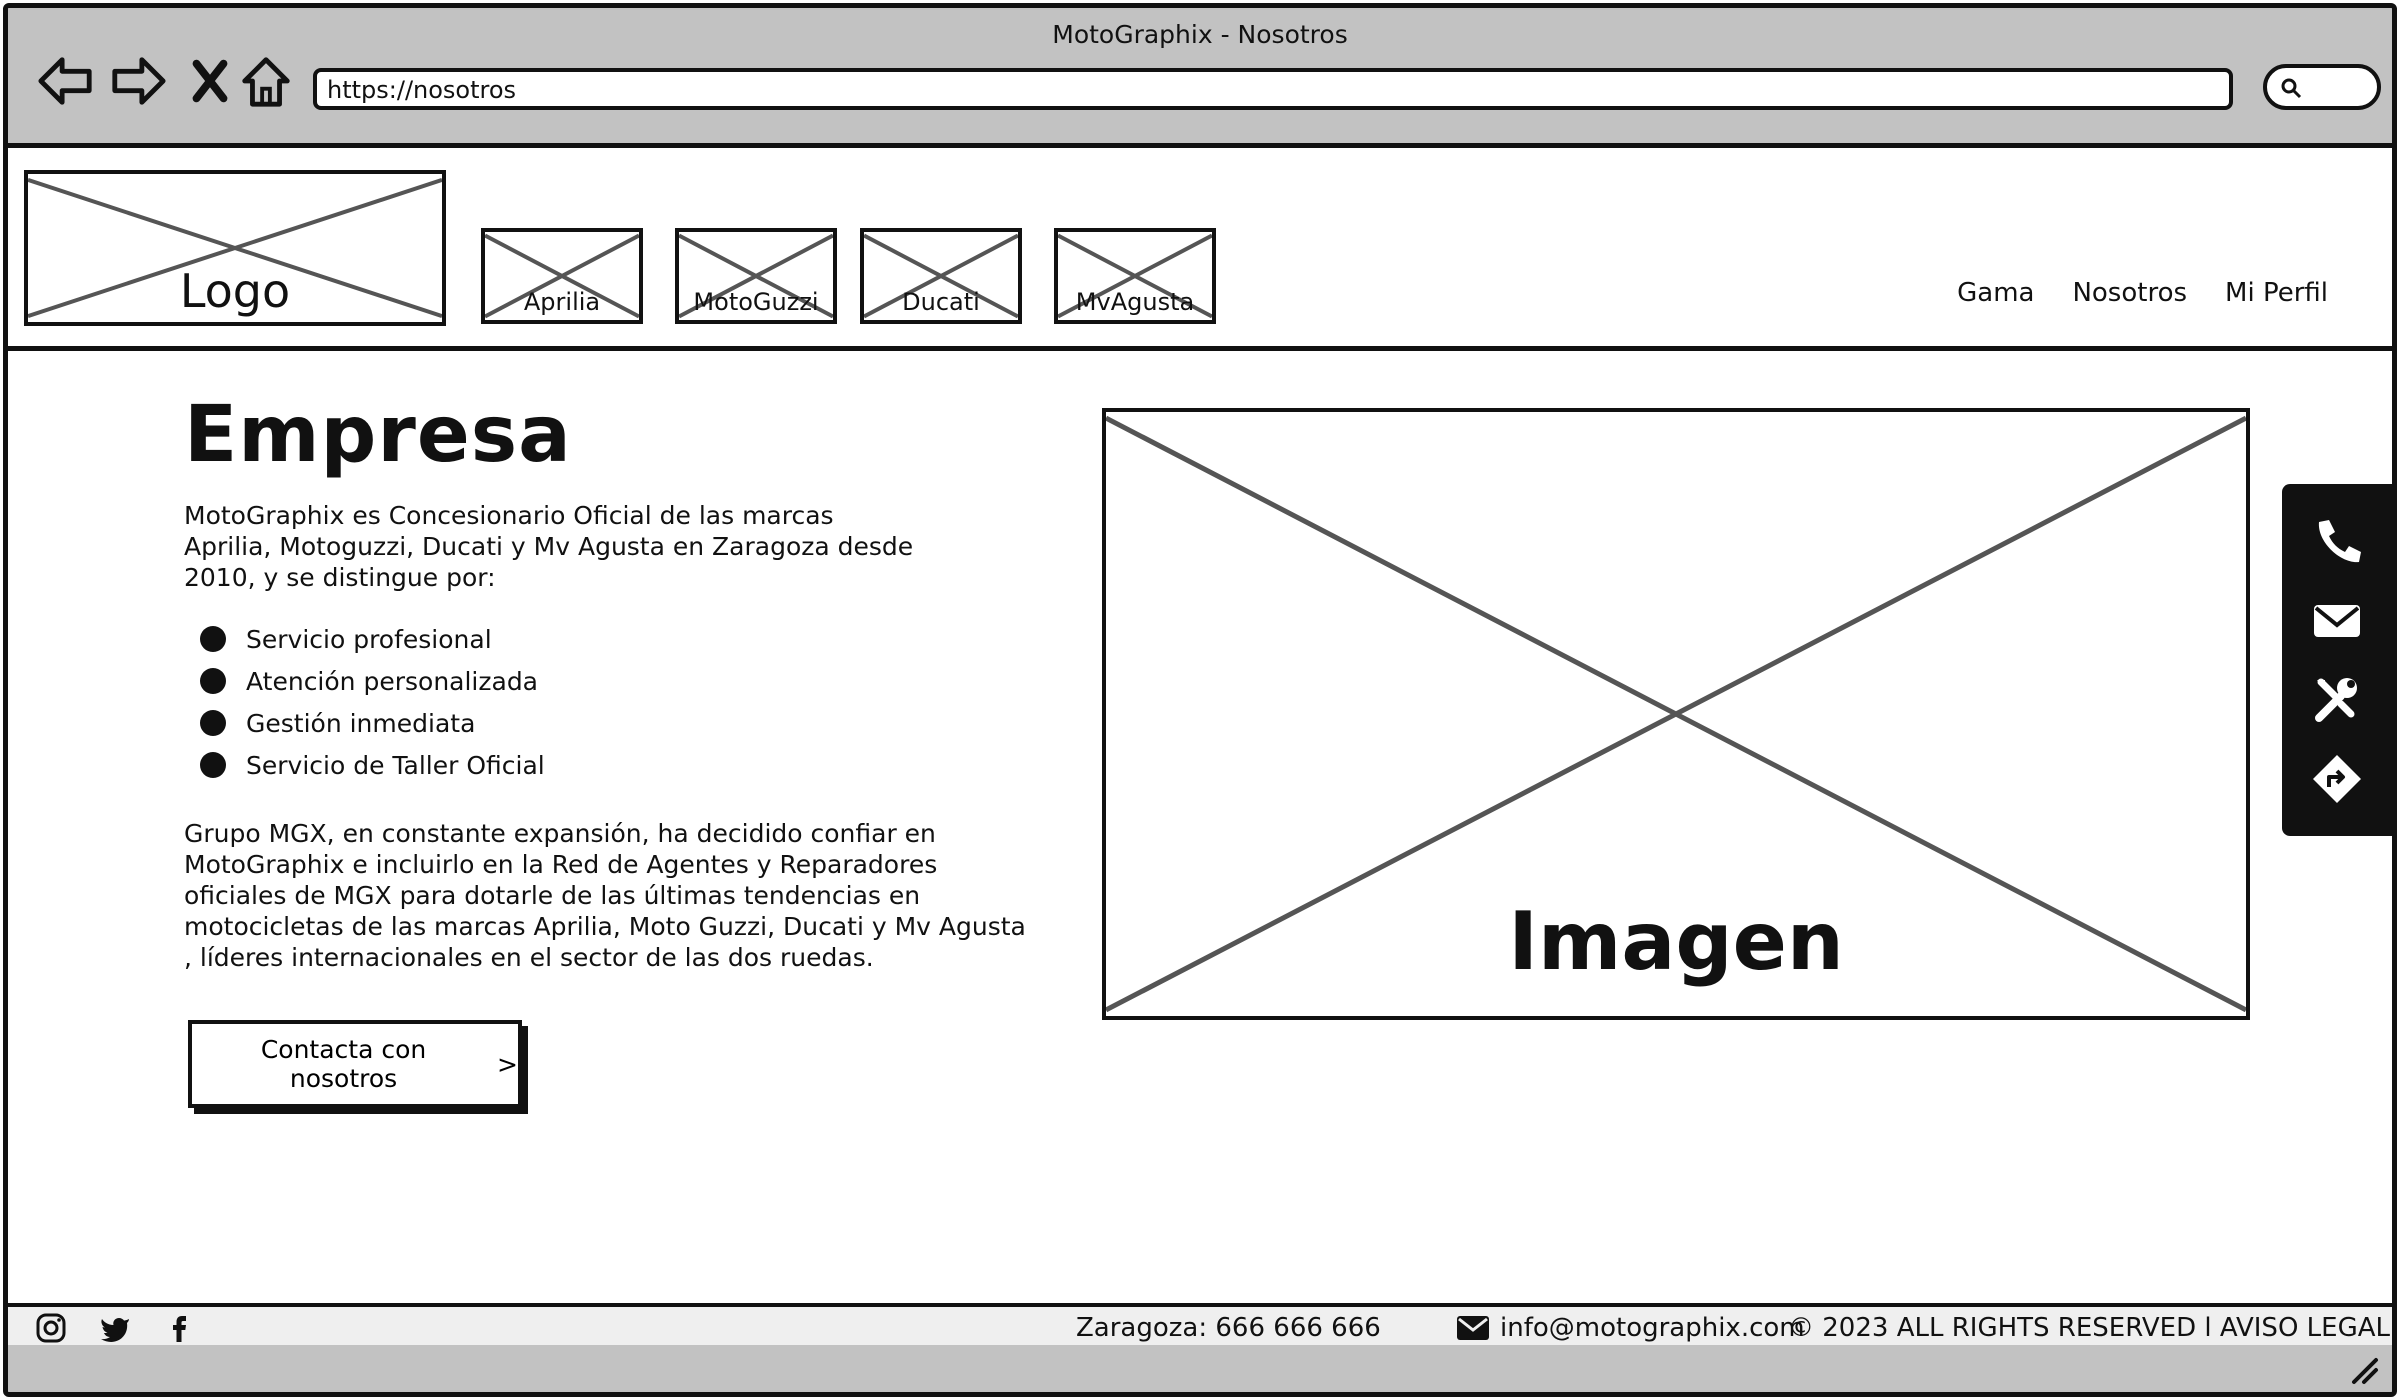 The width and height of the screenshot is (2400, 1400). What do you see at coordinates (562, 302) in the screenshot?
I see `brand-label: Aprilia` at bounding box center [562, 302].